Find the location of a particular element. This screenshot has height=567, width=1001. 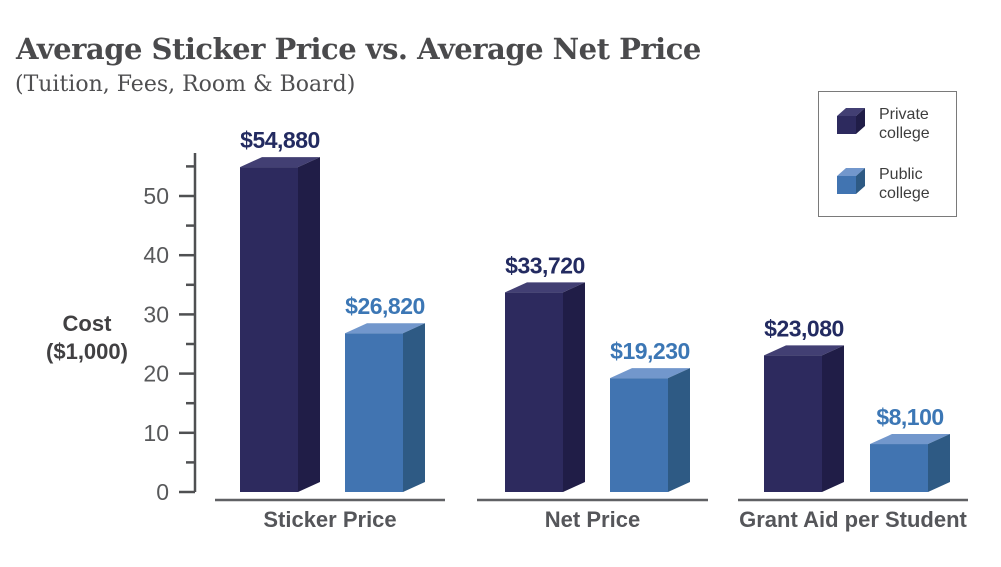

private-bar-1-front is located at coordinates (534, 392).